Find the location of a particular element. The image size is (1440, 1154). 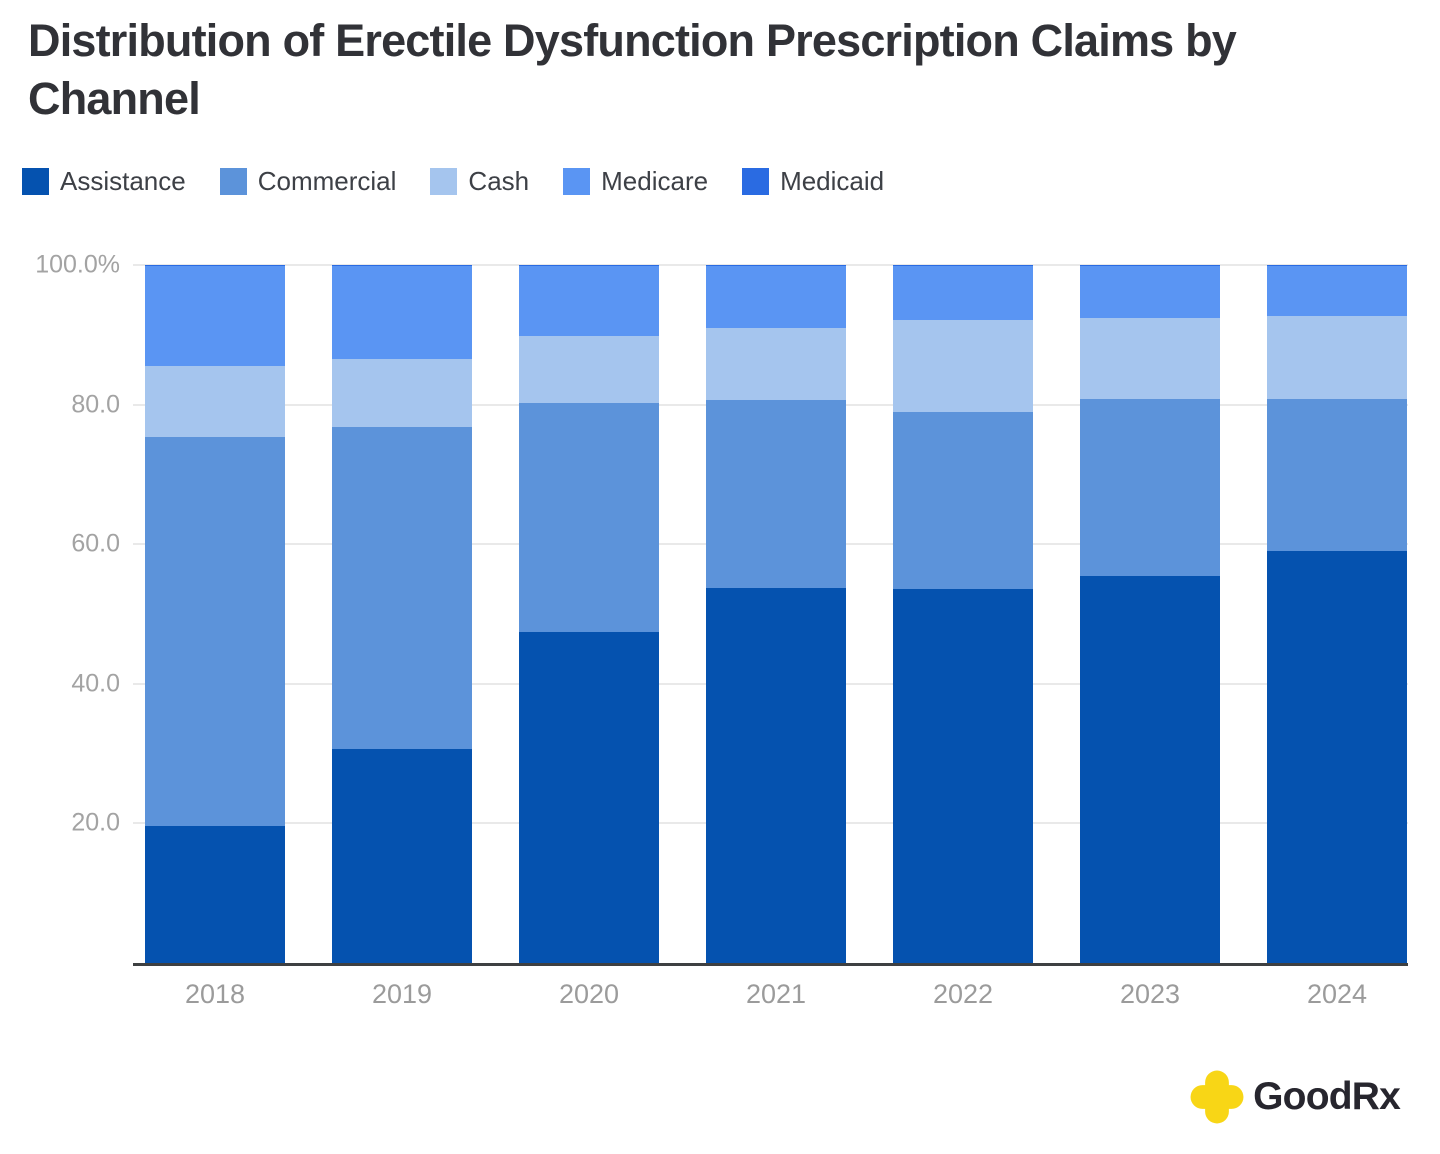

bar-segment-commercial-2023 is located at coordinates (1150, 487).